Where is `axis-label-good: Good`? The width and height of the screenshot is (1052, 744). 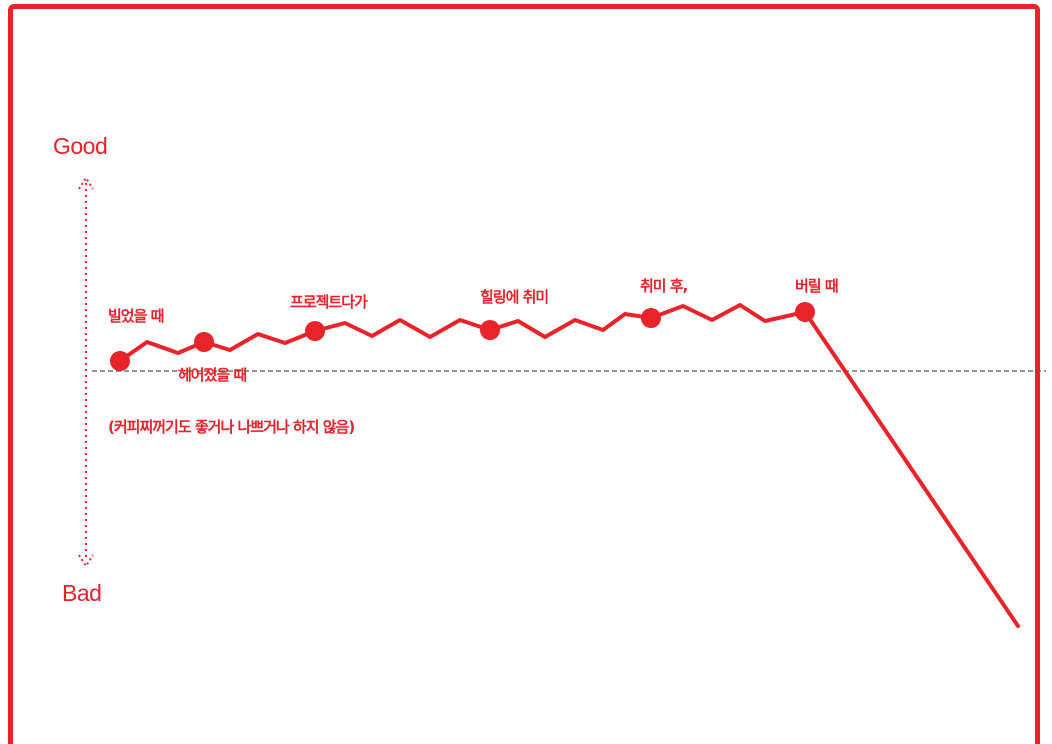
axis-label-good: Good is located at coordinates (80, 146).